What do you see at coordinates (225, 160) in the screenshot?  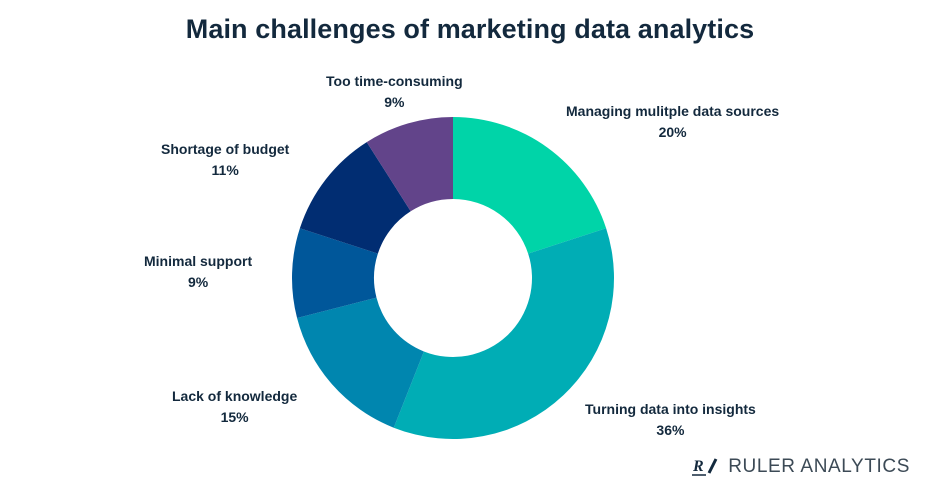 I see `label-shortage-of-budget: Shortage of budget 11%` at bounding box center [225, 160].